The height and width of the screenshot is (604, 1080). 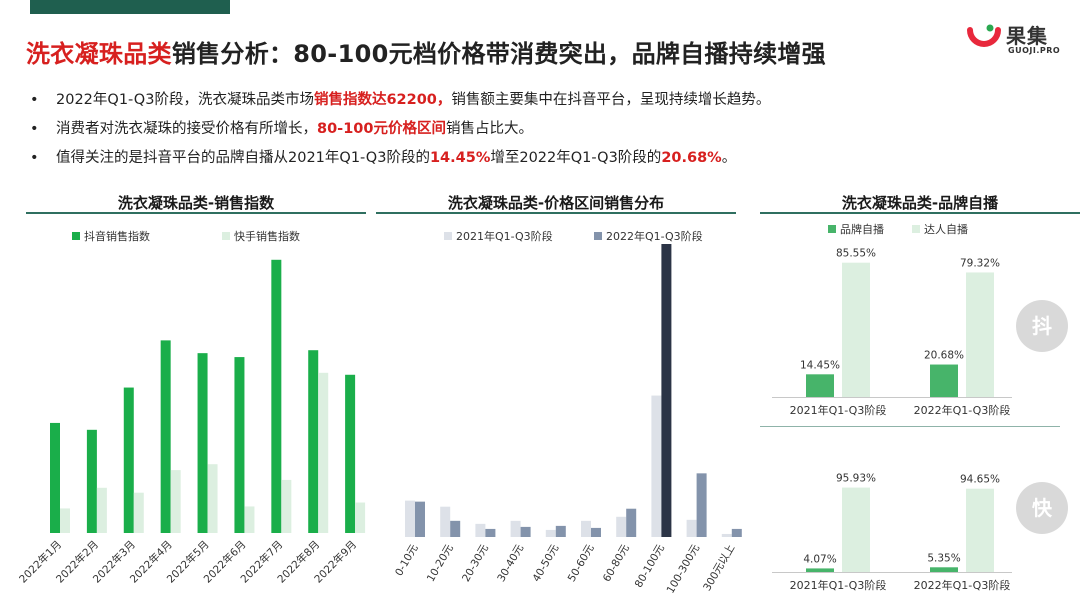 I want to click on logo-text-cn: 果集, so click(x=1027, y=36).